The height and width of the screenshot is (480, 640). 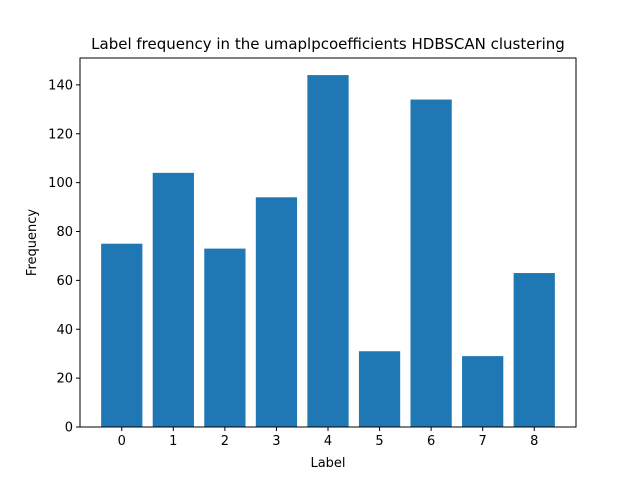 I want to click on y-tick-label: 140, so click(x=60, y=85).